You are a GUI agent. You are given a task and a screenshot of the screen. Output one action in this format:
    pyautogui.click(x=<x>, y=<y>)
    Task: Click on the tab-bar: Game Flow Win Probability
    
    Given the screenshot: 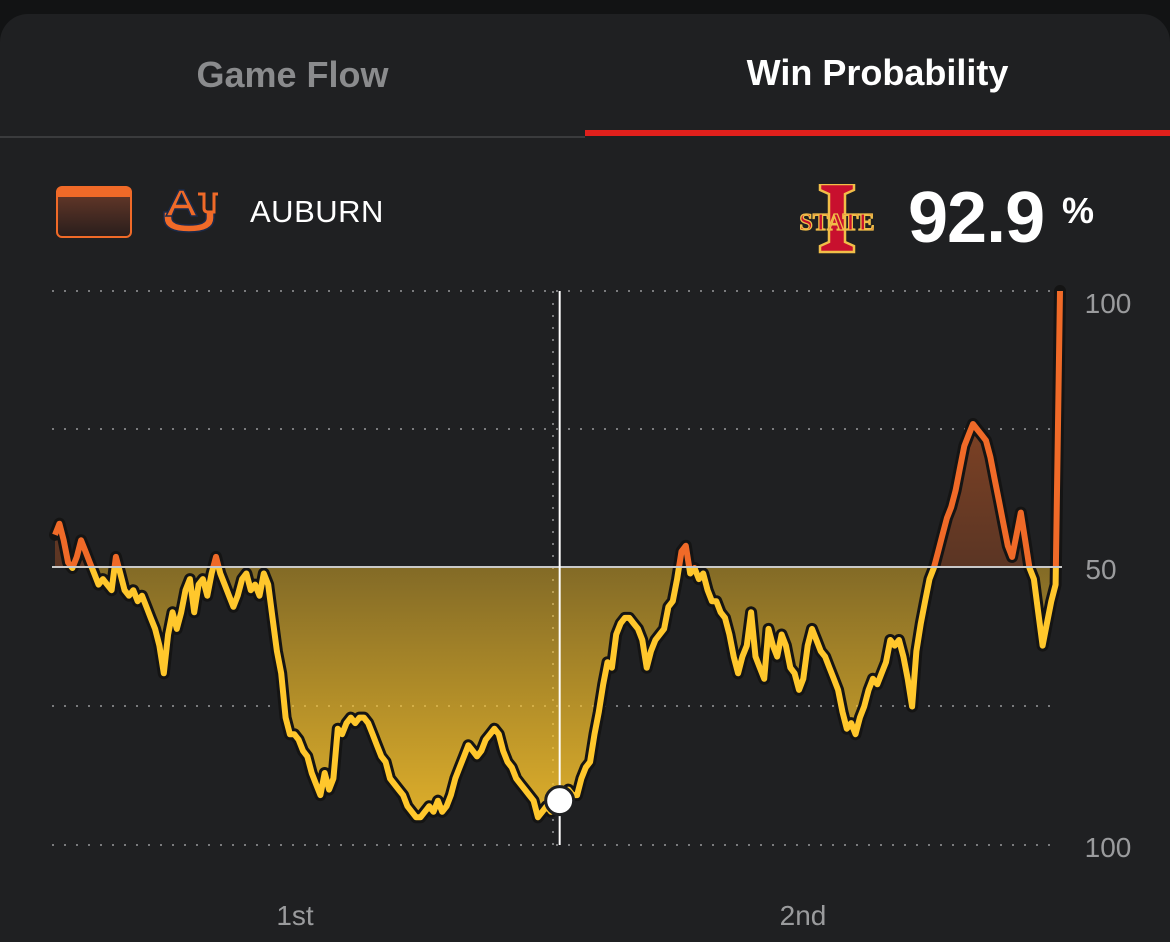 What is the action you would take?
    pyautogui.click(x=585, y=76)
    